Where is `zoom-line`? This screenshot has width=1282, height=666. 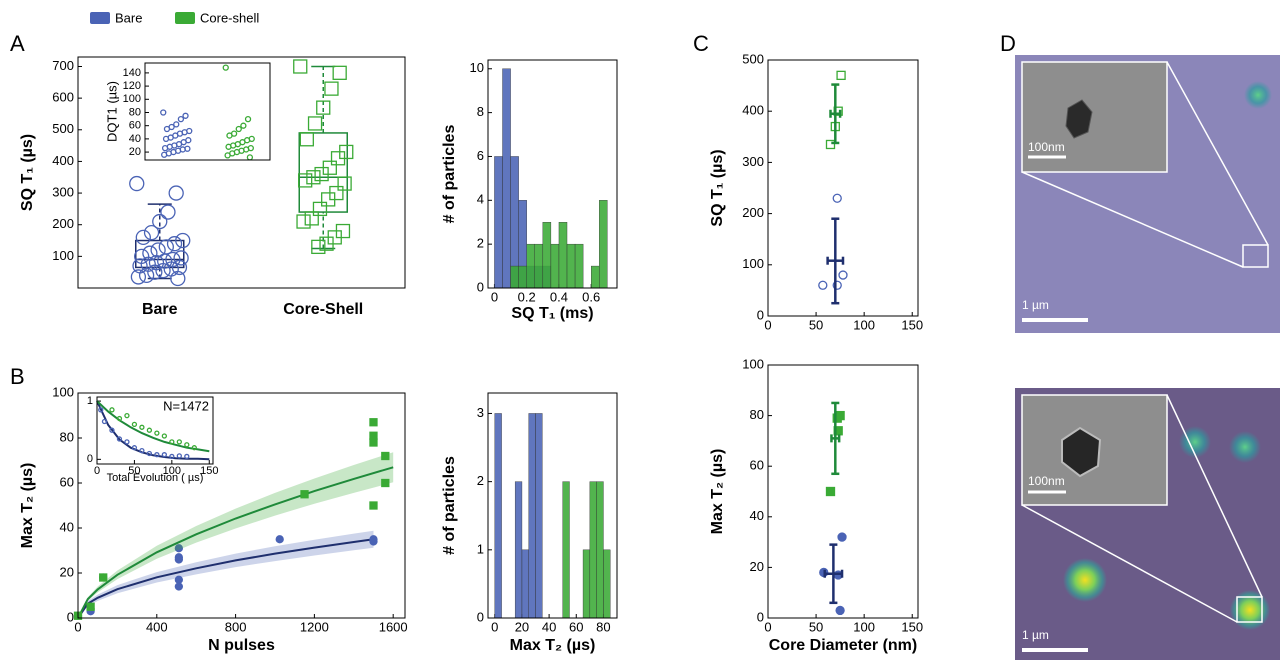 zoom-line is located at coordinates (1132, 219).